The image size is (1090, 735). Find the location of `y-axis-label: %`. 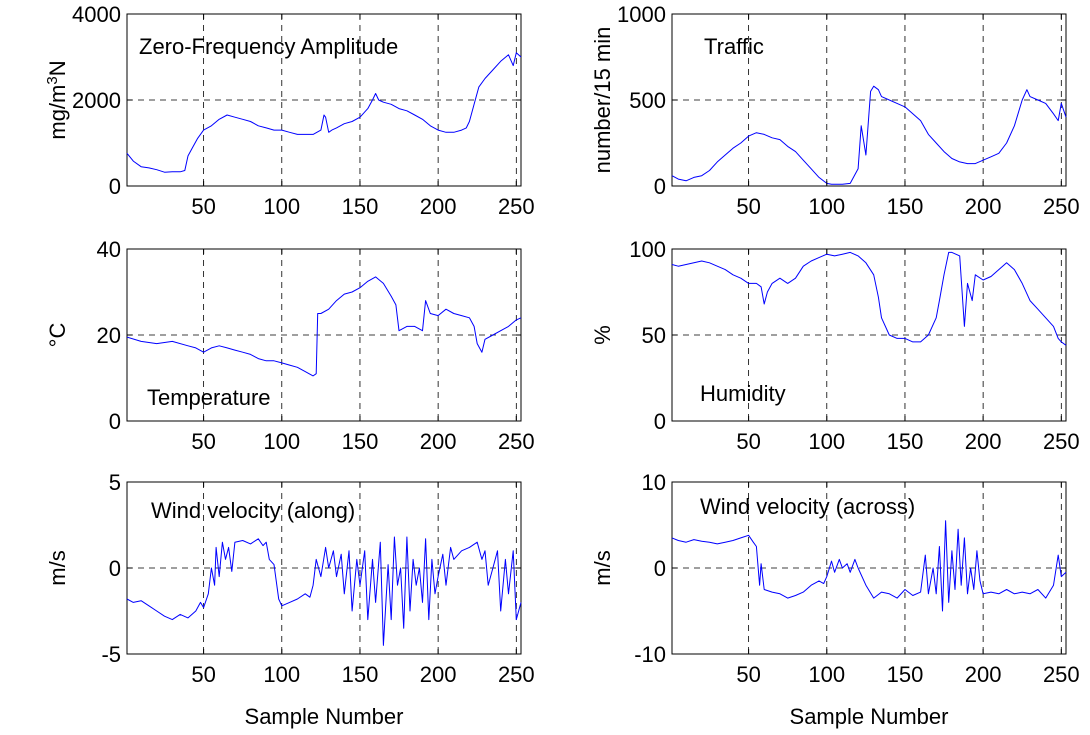

y-axis-label: % is located at coordinates (602, 335).